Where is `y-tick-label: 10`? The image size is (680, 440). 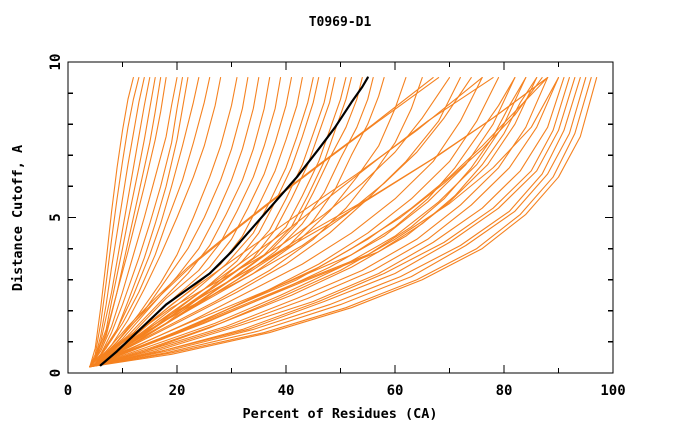
y-tick-label: 10 is located at coordinates (56, 62).